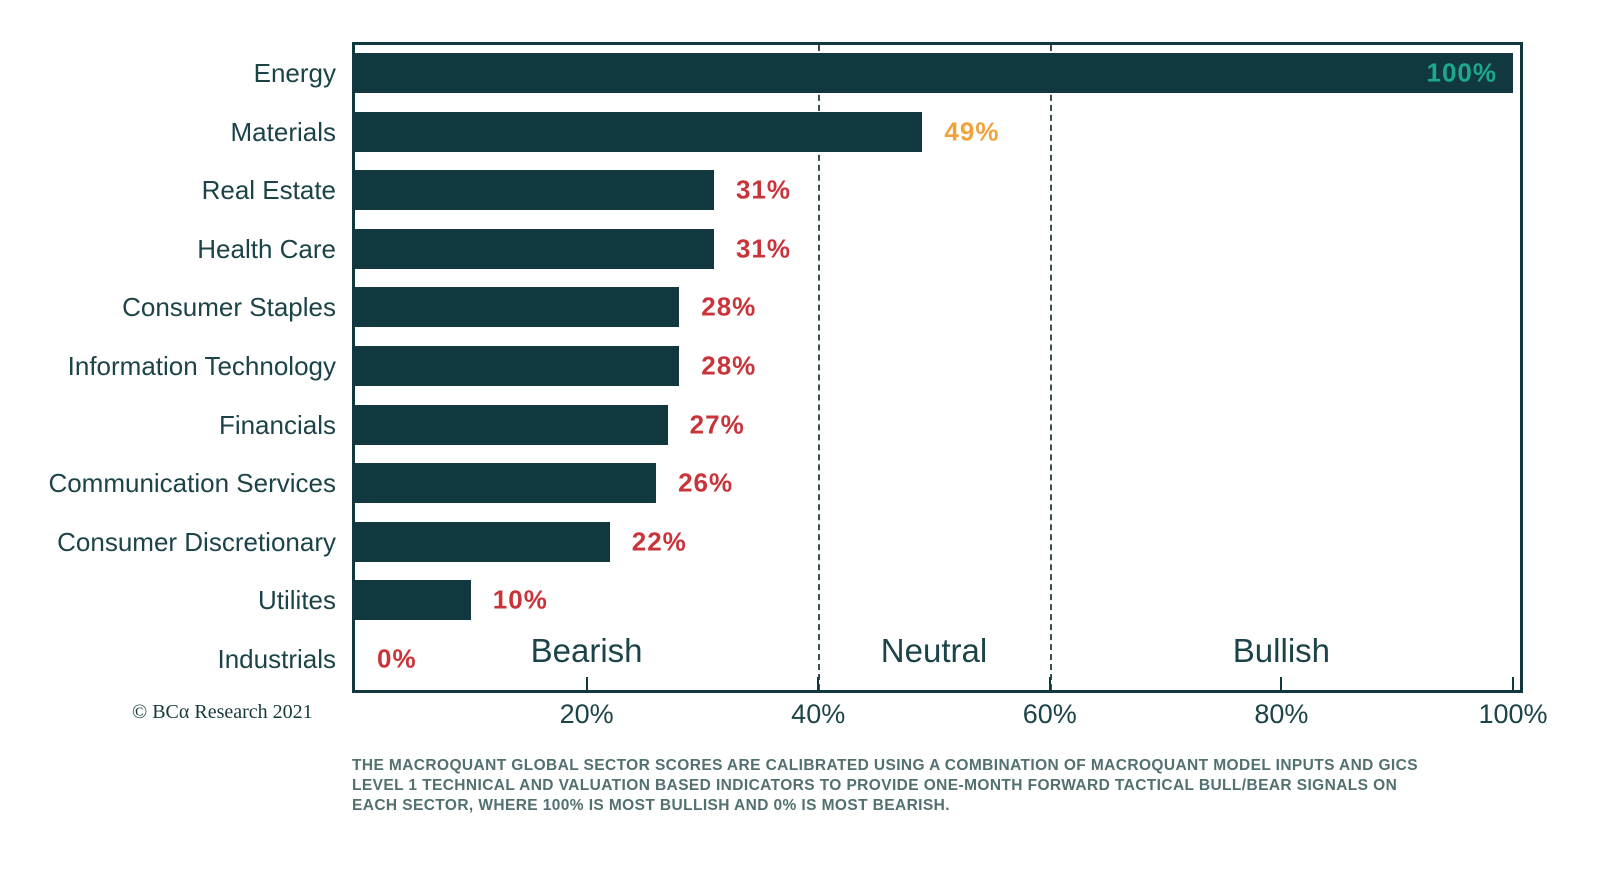 The height and width of the screenshot is (888, 1600). I want to click on zone-label-bullish: Bullish, so click(1281, 650).